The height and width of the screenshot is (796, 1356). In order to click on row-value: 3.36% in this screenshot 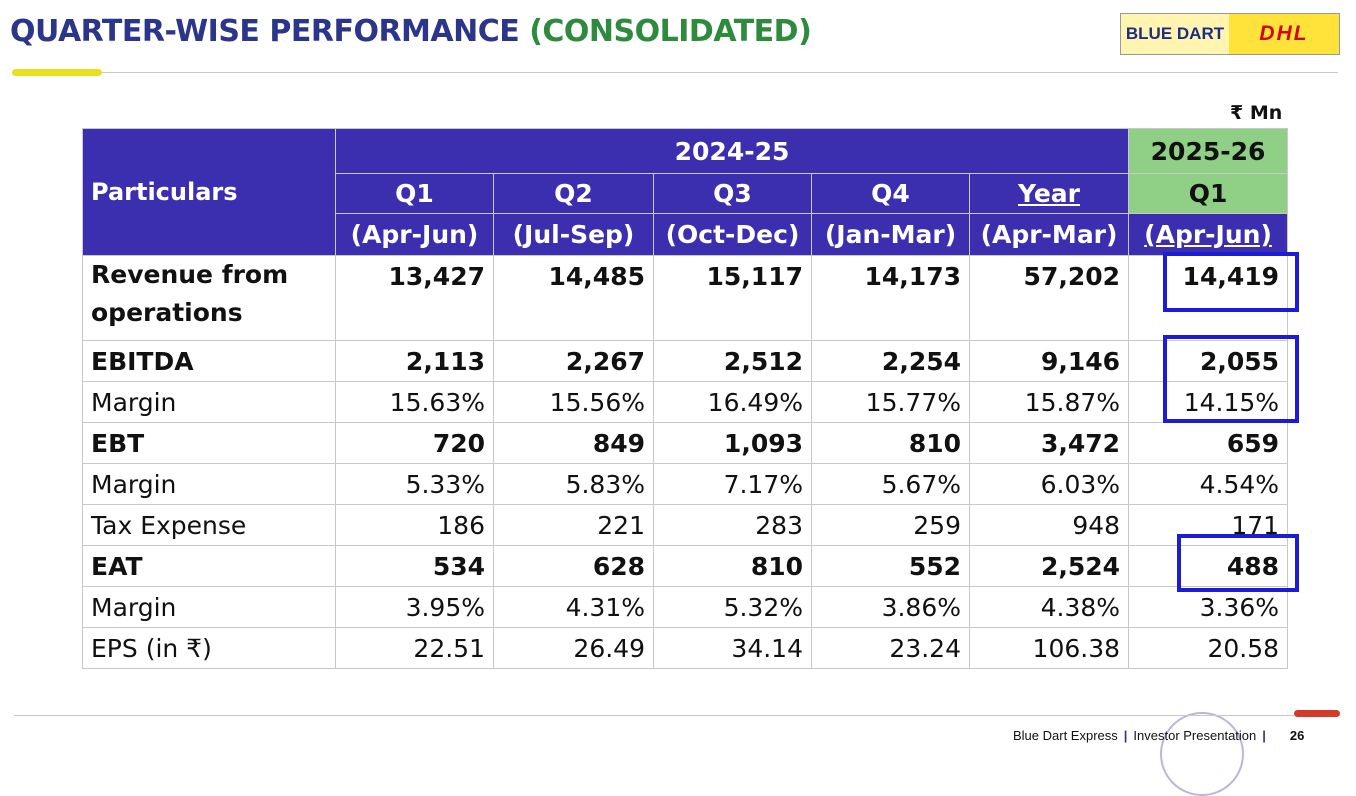, I will do `click(1208, 607)`.